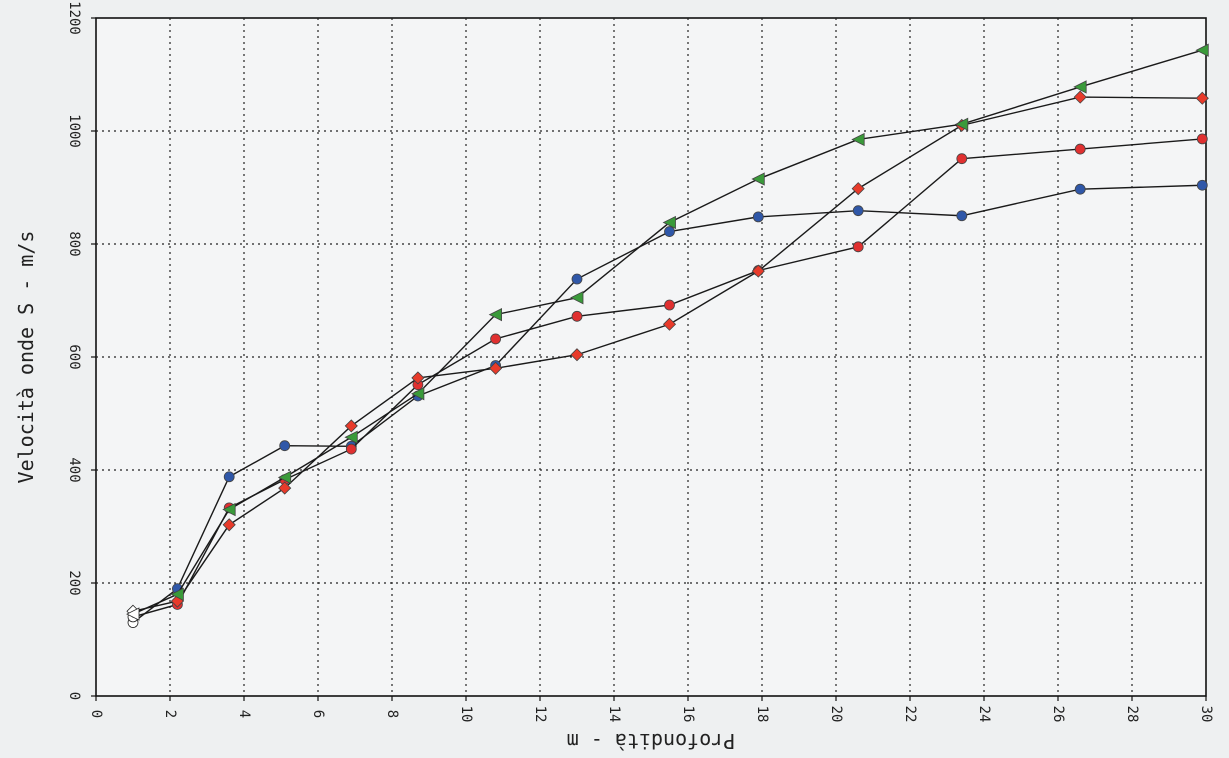 The height and width of the screenshot is (758, 1229). Describe the element at coordinates (74, 18) in the screenshot. I see `y-tick-label: 1200` at that location.